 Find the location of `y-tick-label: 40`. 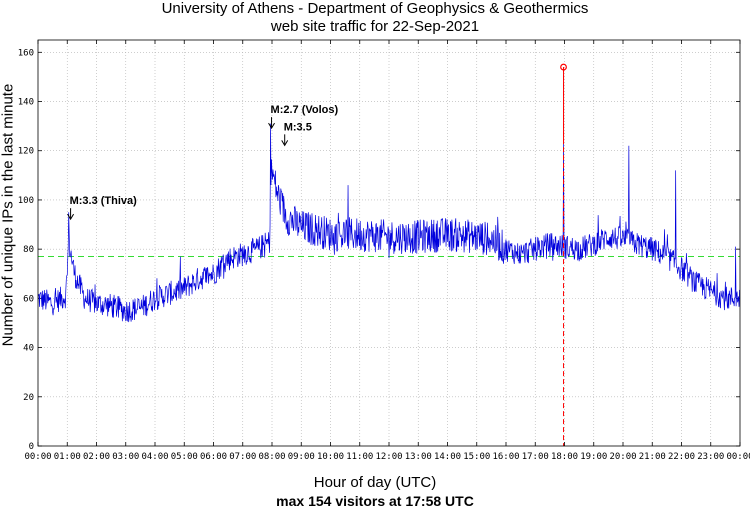

y-tick-label: 40 is located at coordinates (28, 349).